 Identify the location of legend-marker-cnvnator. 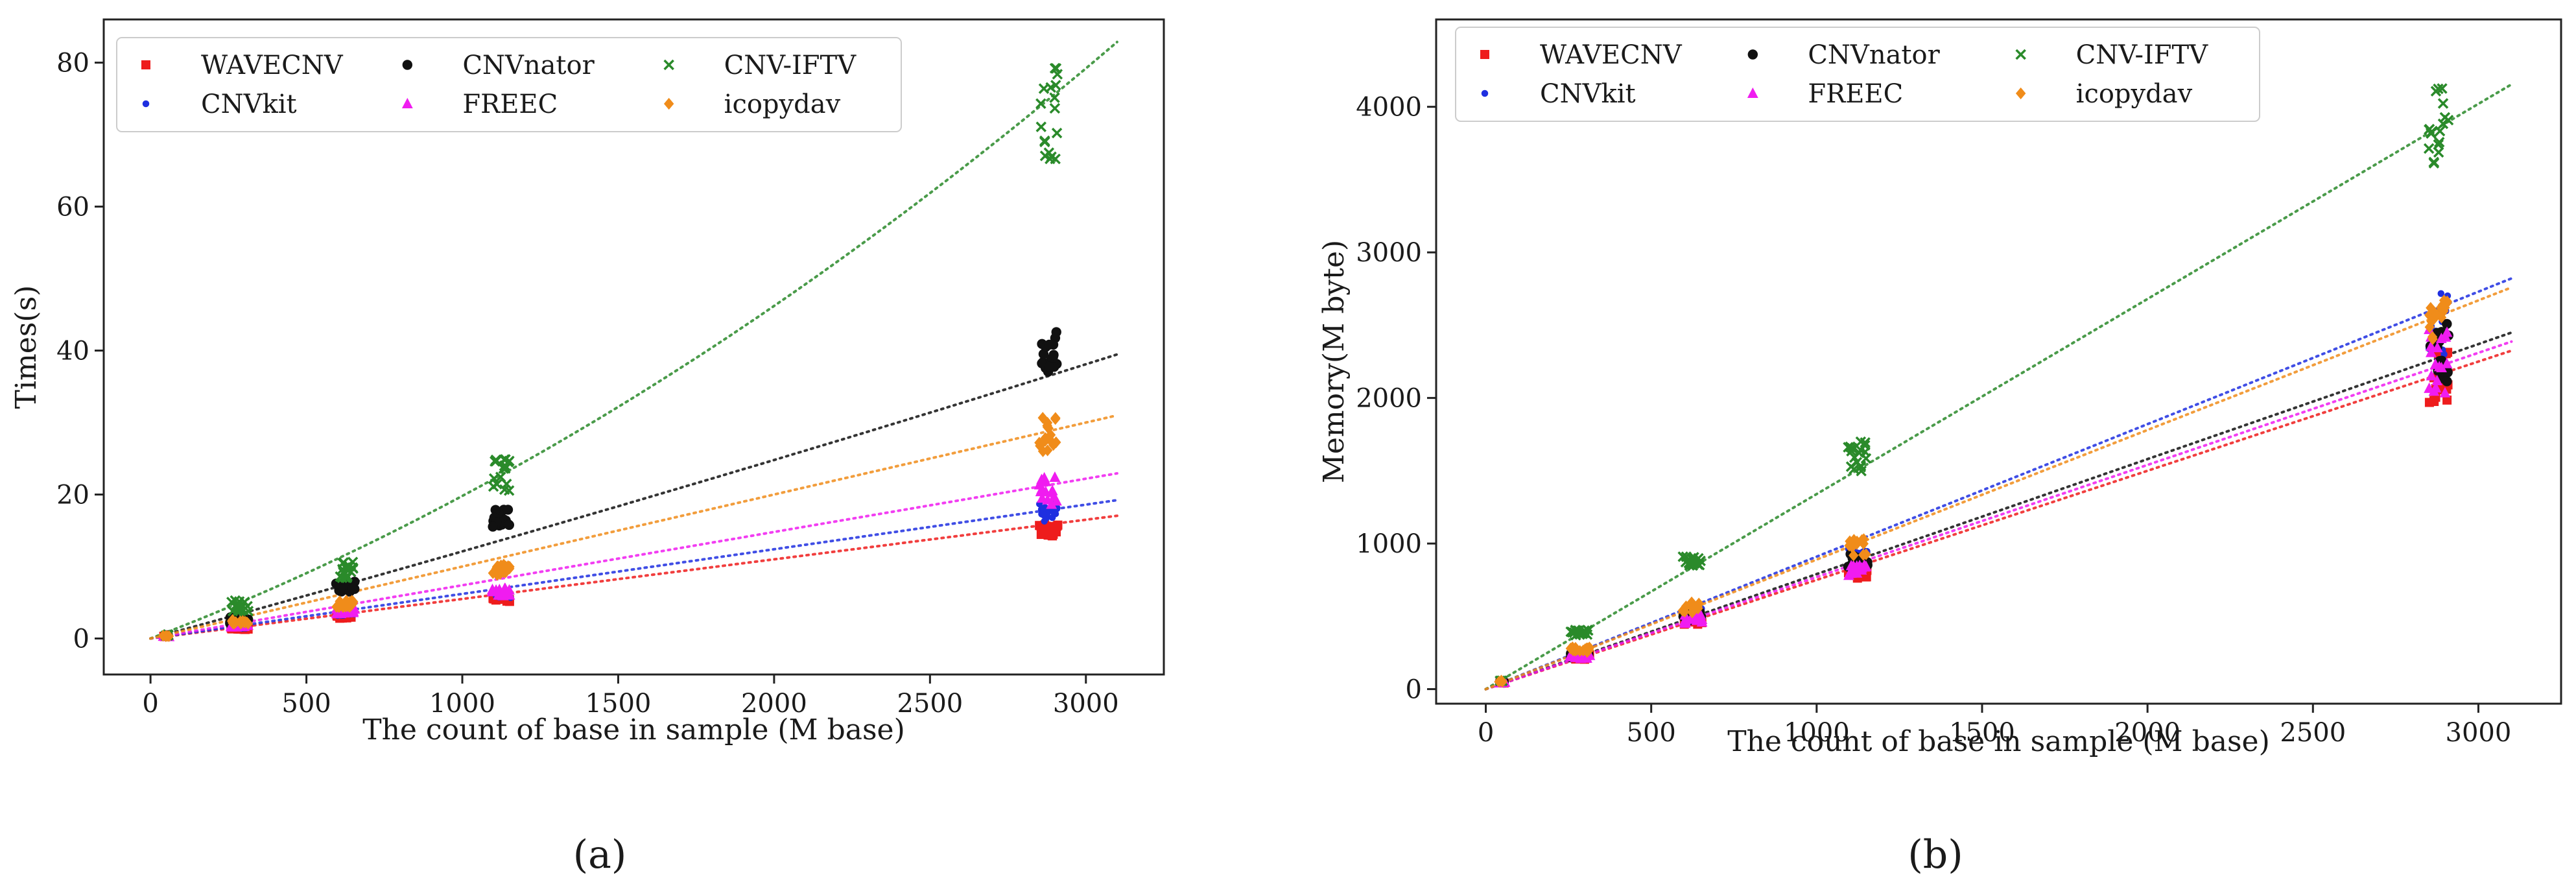
(1752, 54).